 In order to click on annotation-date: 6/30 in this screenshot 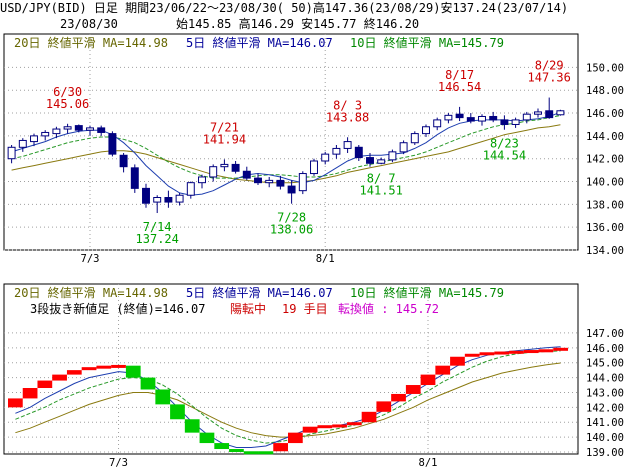, I will do `click(67, 92)`.